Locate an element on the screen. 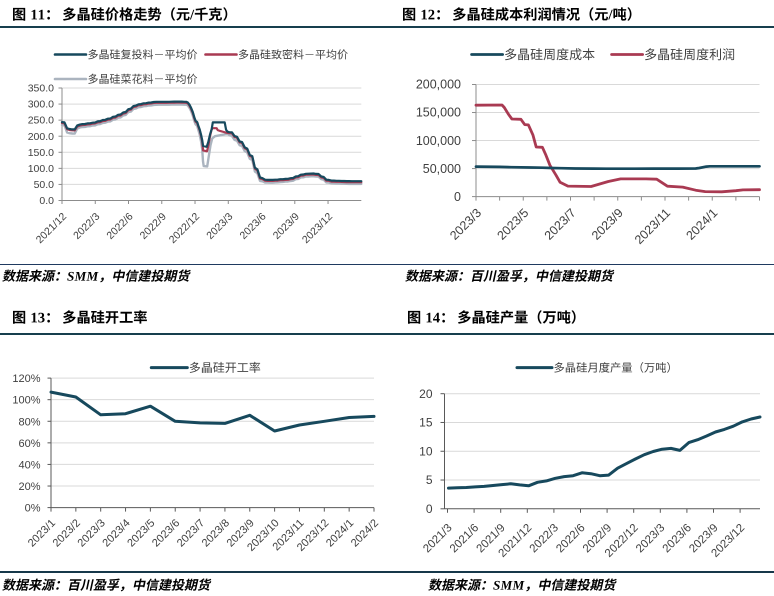  svg-text: 0% is located at coordinates (33, 509).